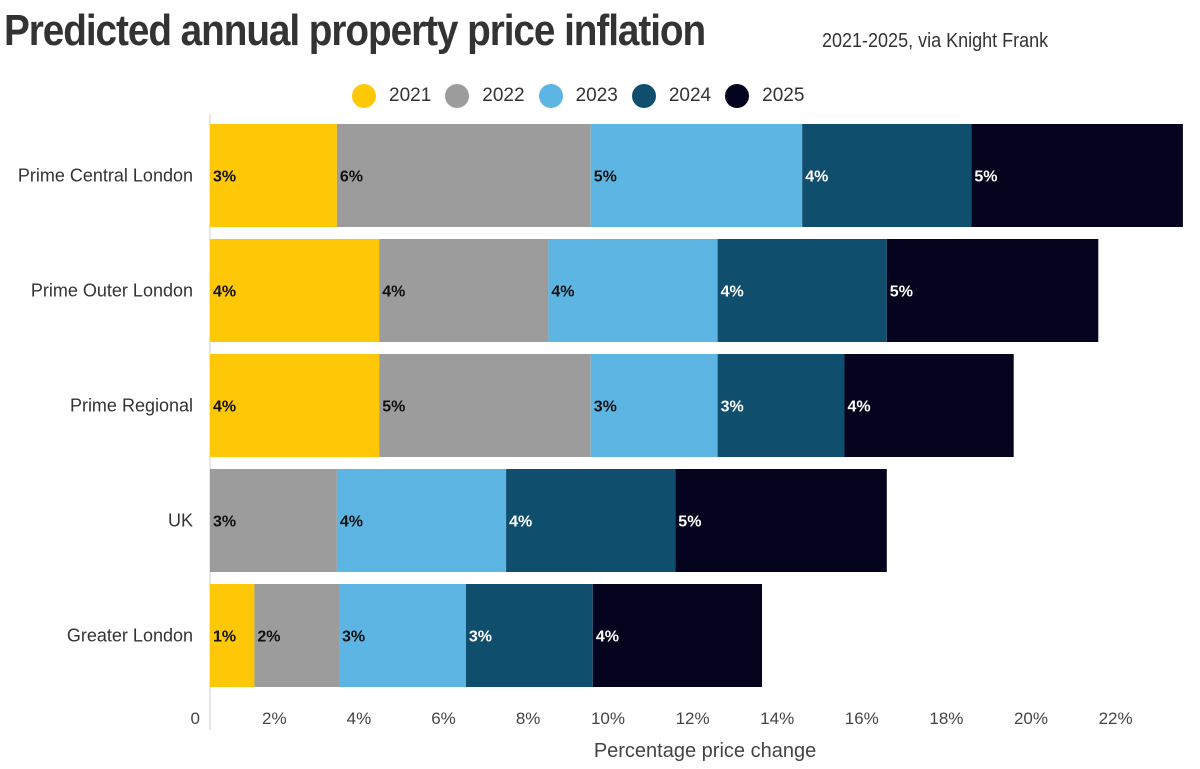 This screenshot has height=769, width=1200. I want to click on x-tick-label: 18%, so click(946, 718).